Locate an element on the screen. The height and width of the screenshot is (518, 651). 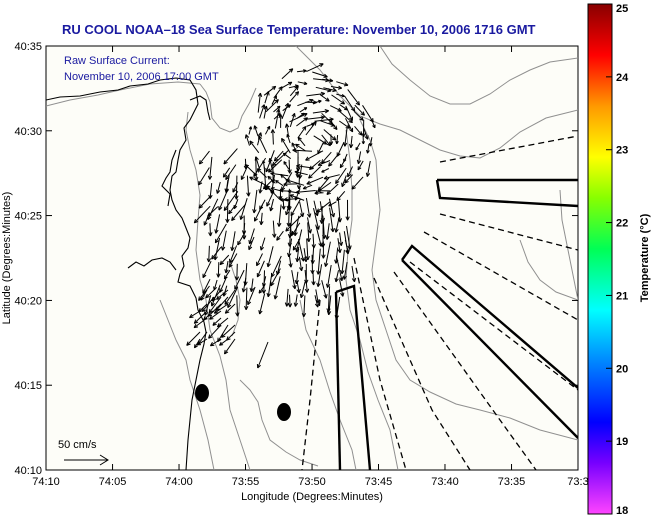
y-axis-label: Latitude (Degrees:Minutes) is located at coordinates (7, 258).